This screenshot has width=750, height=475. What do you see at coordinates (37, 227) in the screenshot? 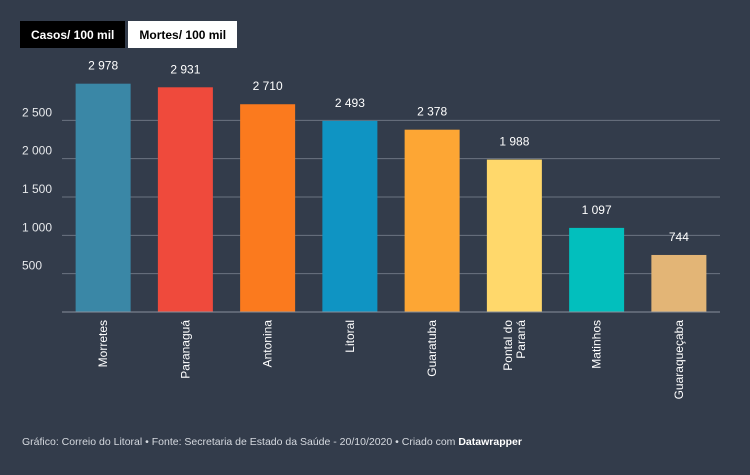
I see `y-tick-label: 1 000` at bounding box center [37, 227].